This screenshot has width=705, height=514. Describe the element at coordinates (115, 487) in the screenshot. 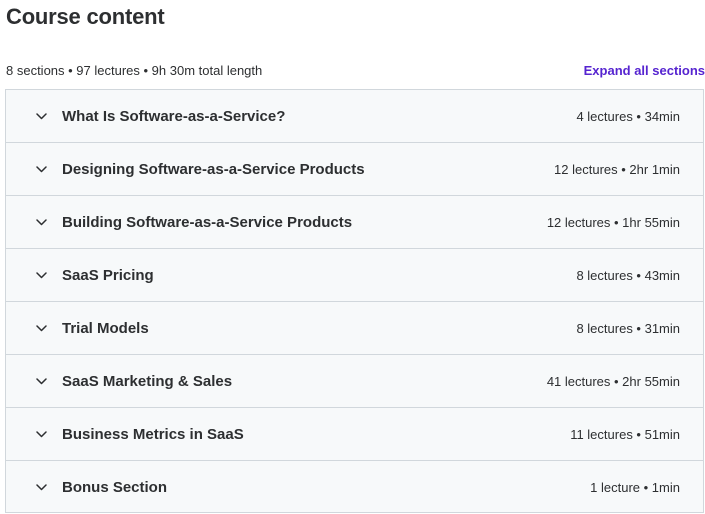

I see `section-title: Bonus Section` at that location.